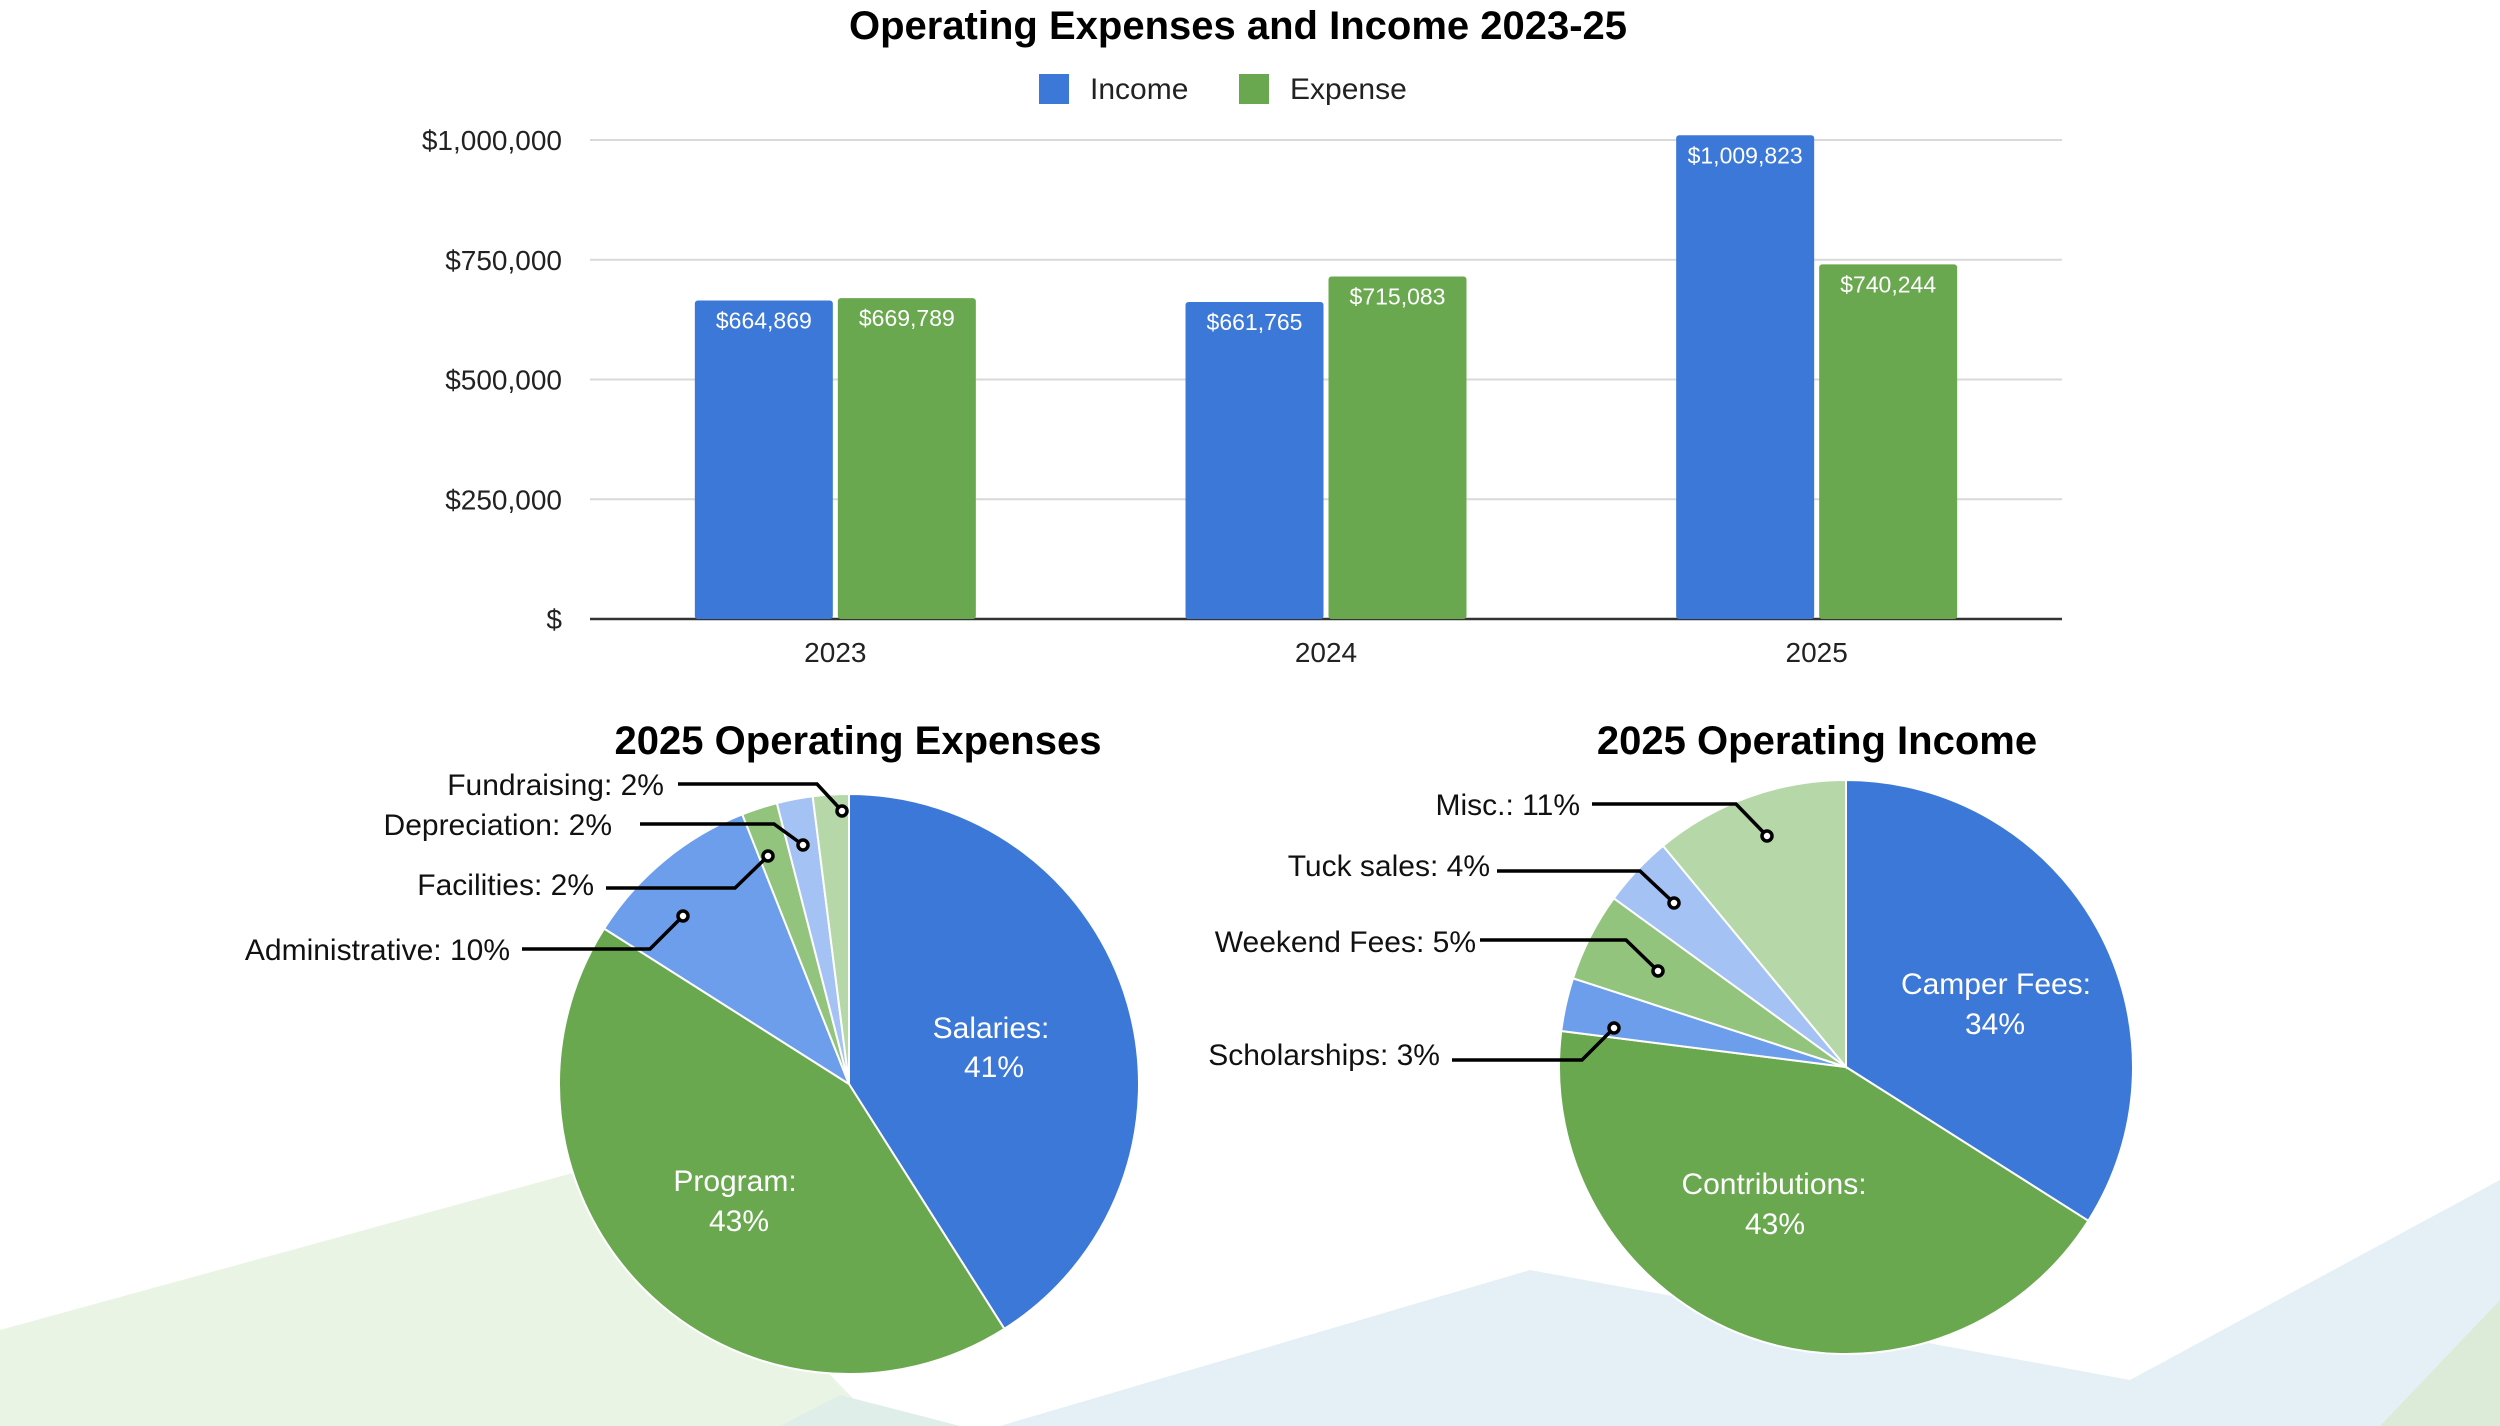 This screenshot has height=1426, width=2500. I want to click on expenses-pie-slices, so click(849, 1083).